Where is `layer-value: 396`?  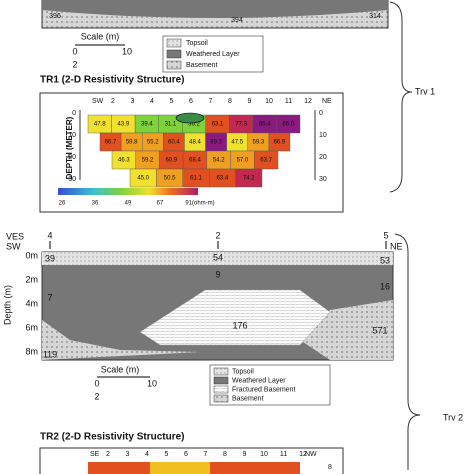
layer-value: 396 is located at coordinates (55, 16).